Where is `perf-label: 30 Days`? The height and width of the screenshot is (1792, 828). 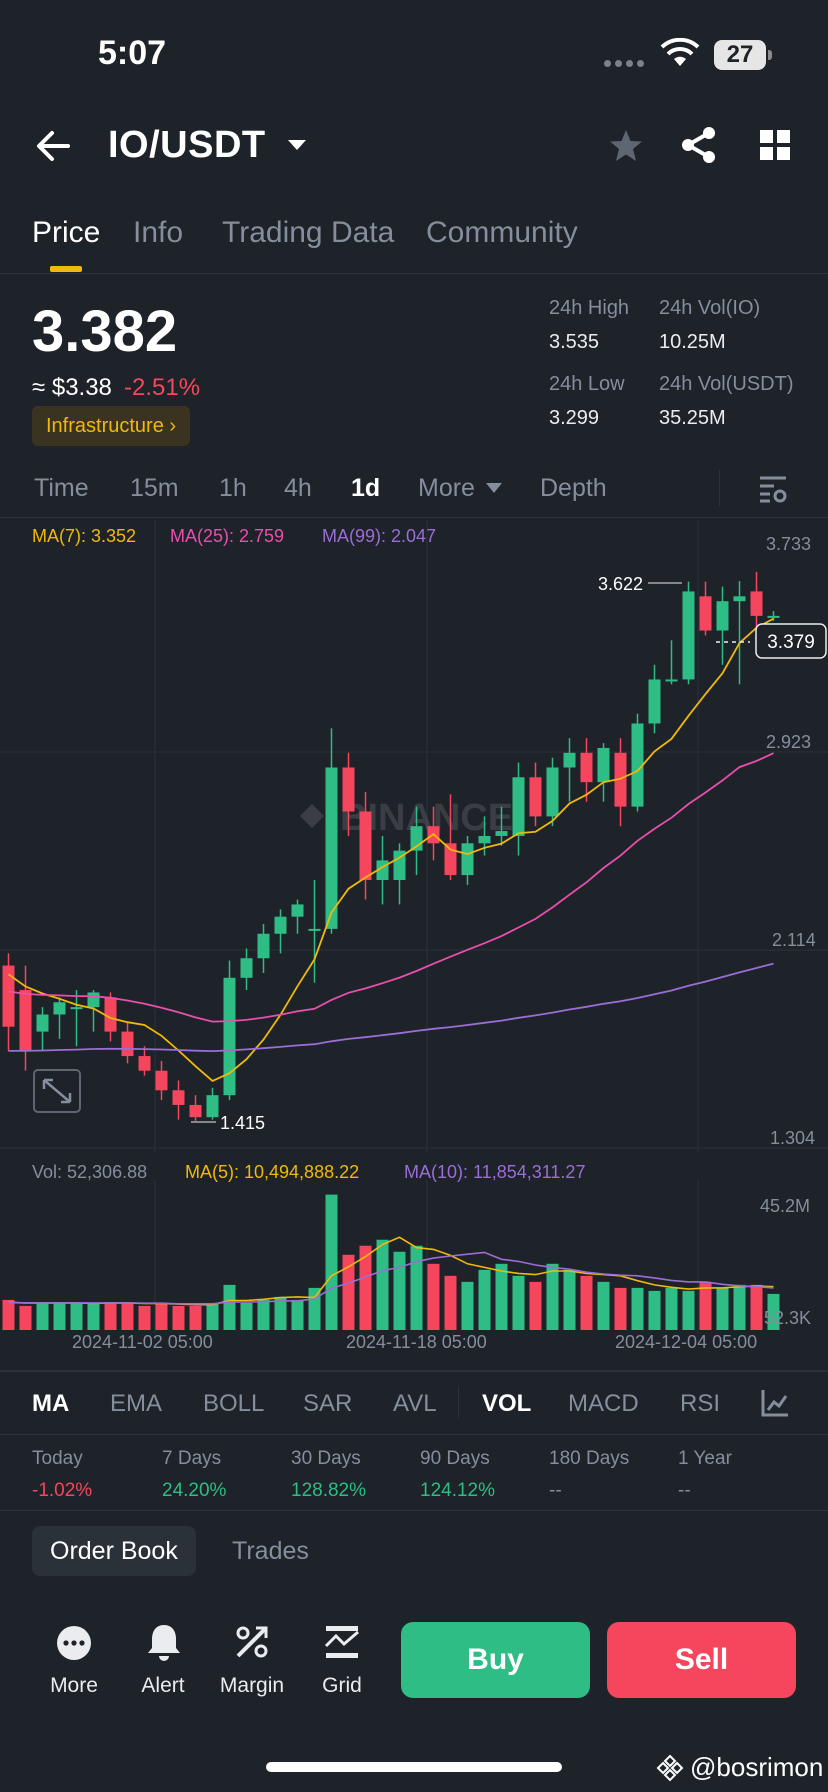 perf-label: 30 Days is located at coordinates (326, 1458).